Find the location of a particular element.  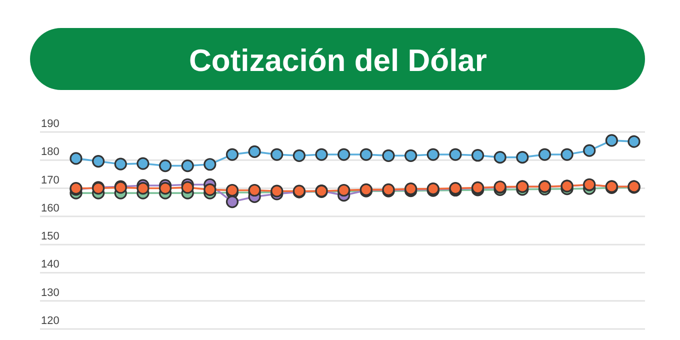

y-tick-label: 150 is located at coordinates (50, 236).